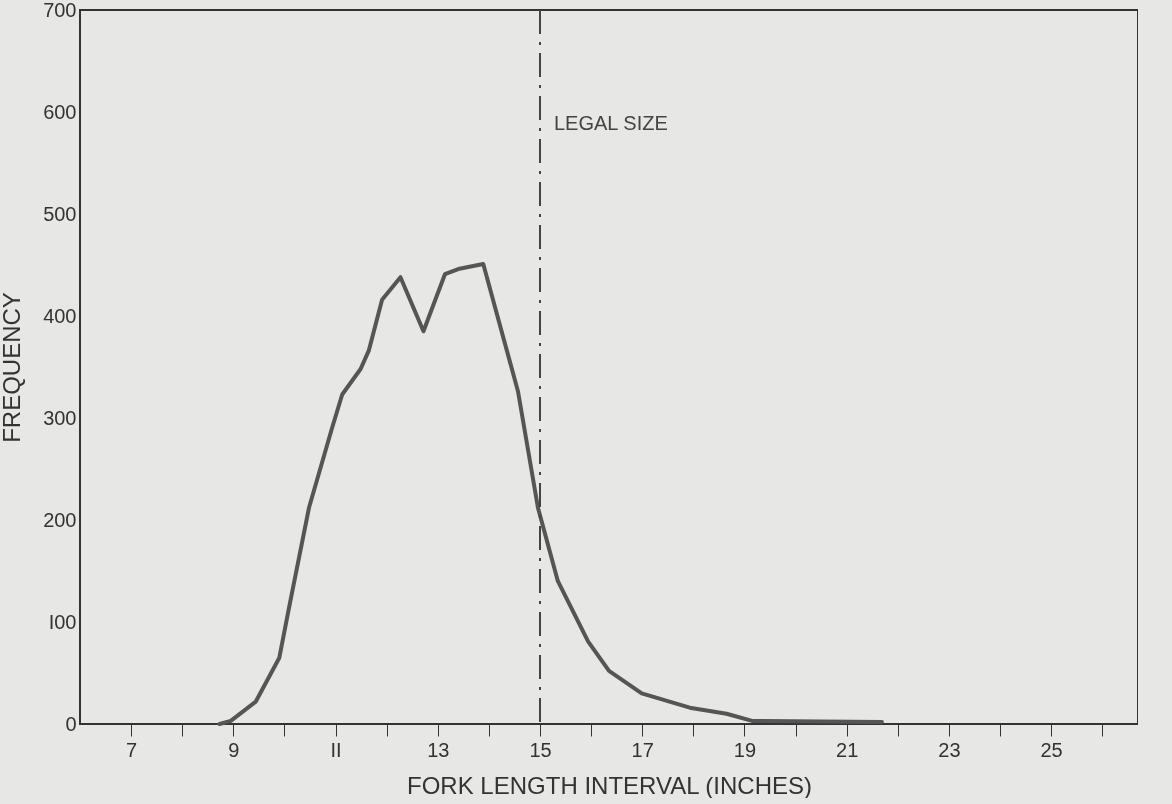  What do you see at coordinates (60, 315) in the screenshot?
I see `y-tick-label: 400` at bounding box center [60, 315].